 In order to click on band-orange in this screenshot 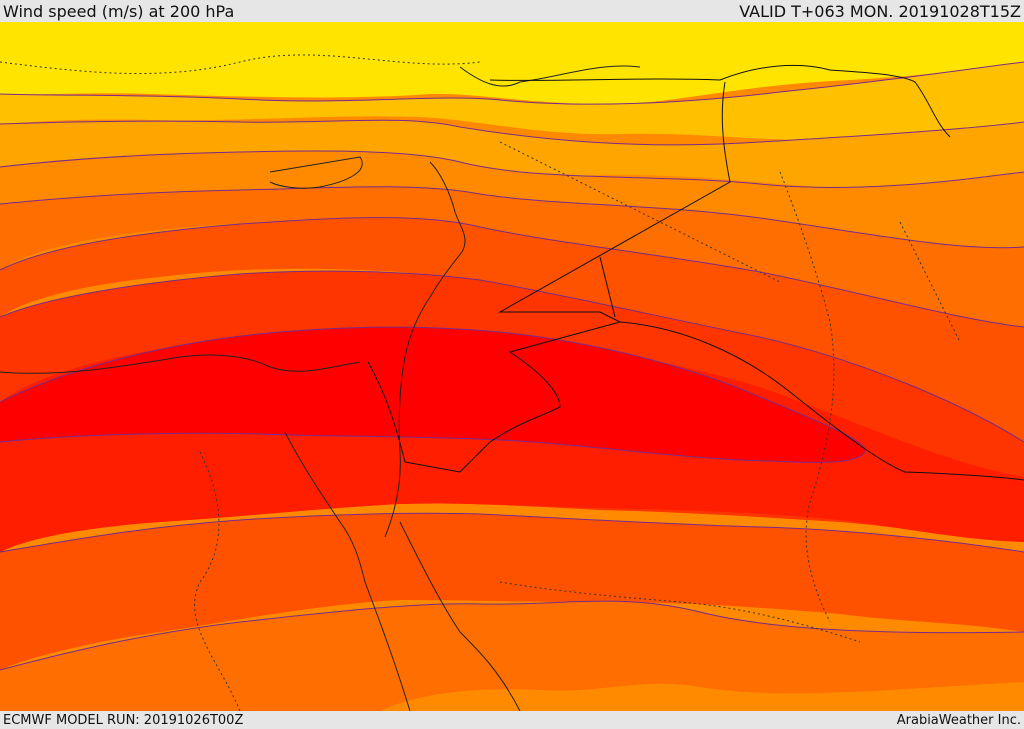, I will do `click(512, 155)`.